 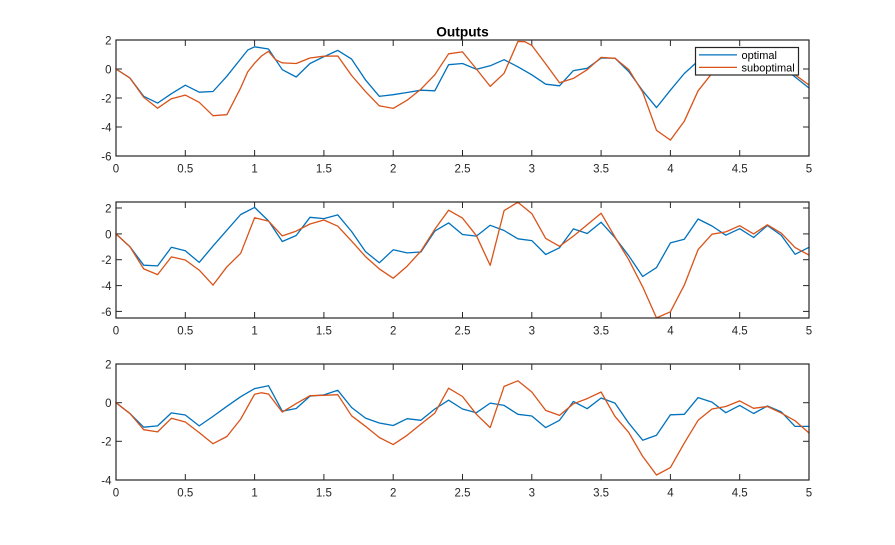 I want to click on svg-text: optimal, so click(x=759, y=56).